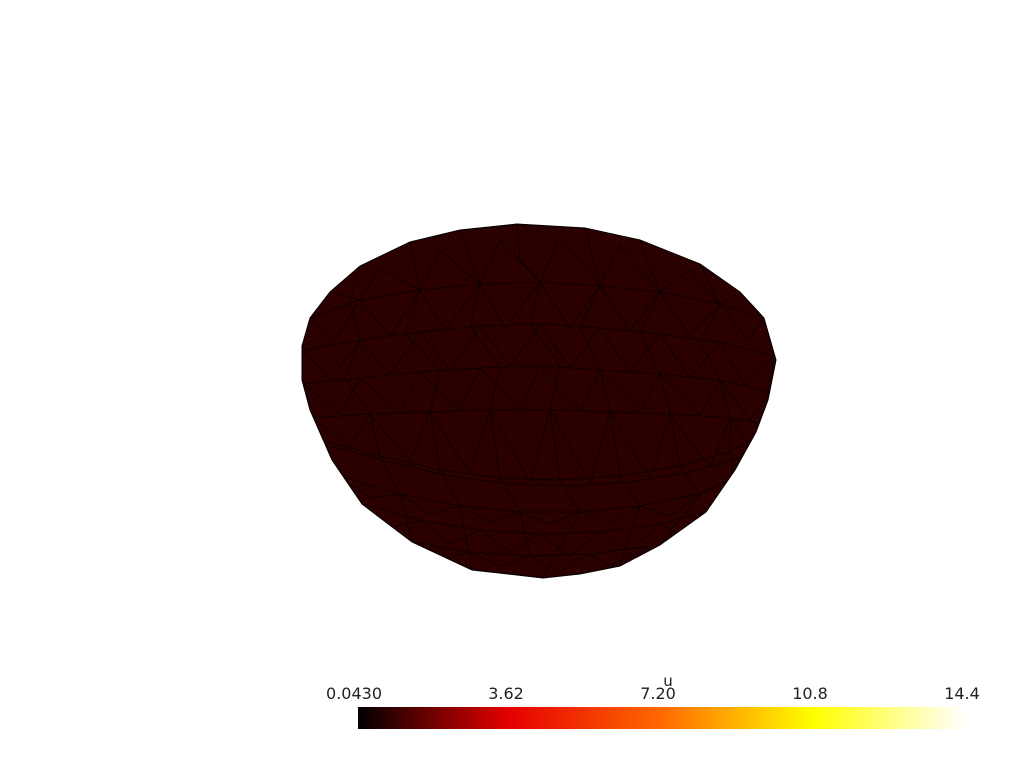 Image resolution: width=1024 pixels, height=768 pixels. I want to click on scalar-bar-gradient, so click(662, 718).